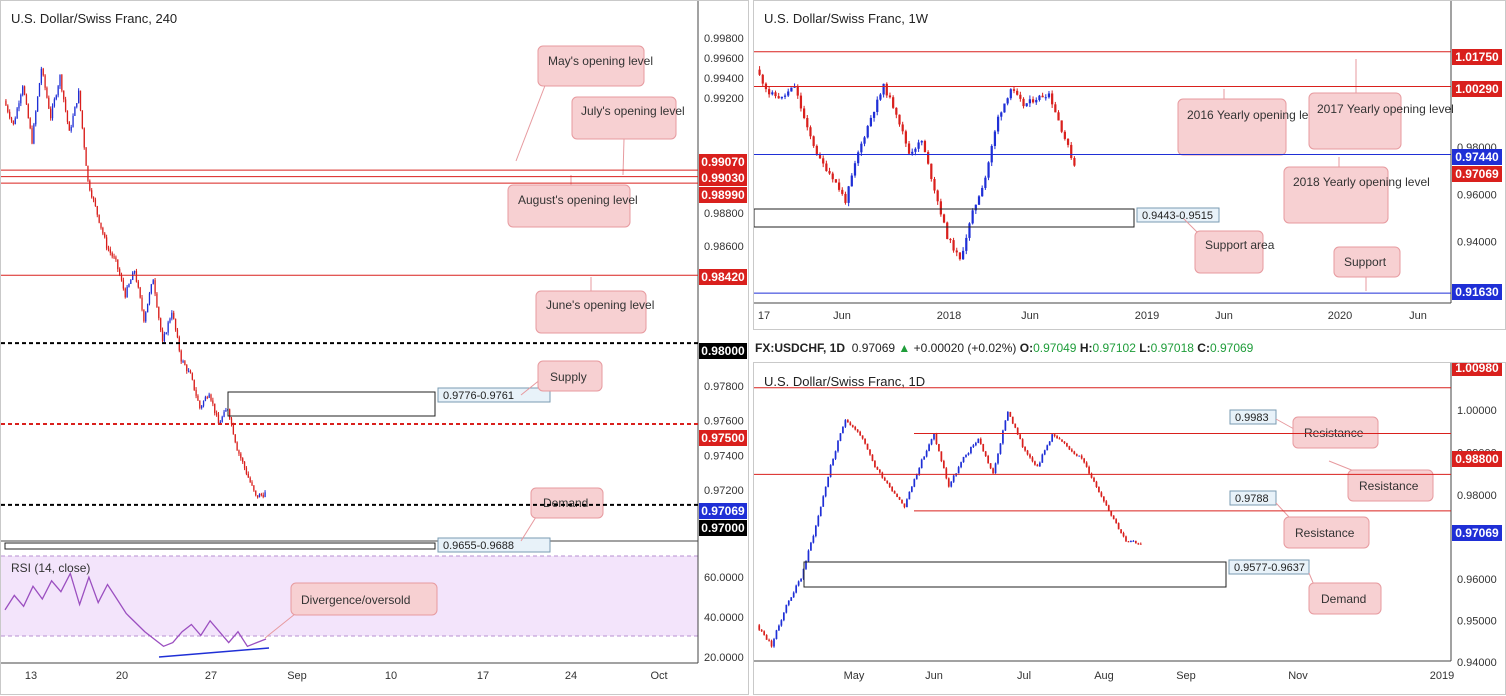  Describe the element at coordinates (1477, 174) in the screenshot. I see `price-level-tag: 0.97069` at that location.